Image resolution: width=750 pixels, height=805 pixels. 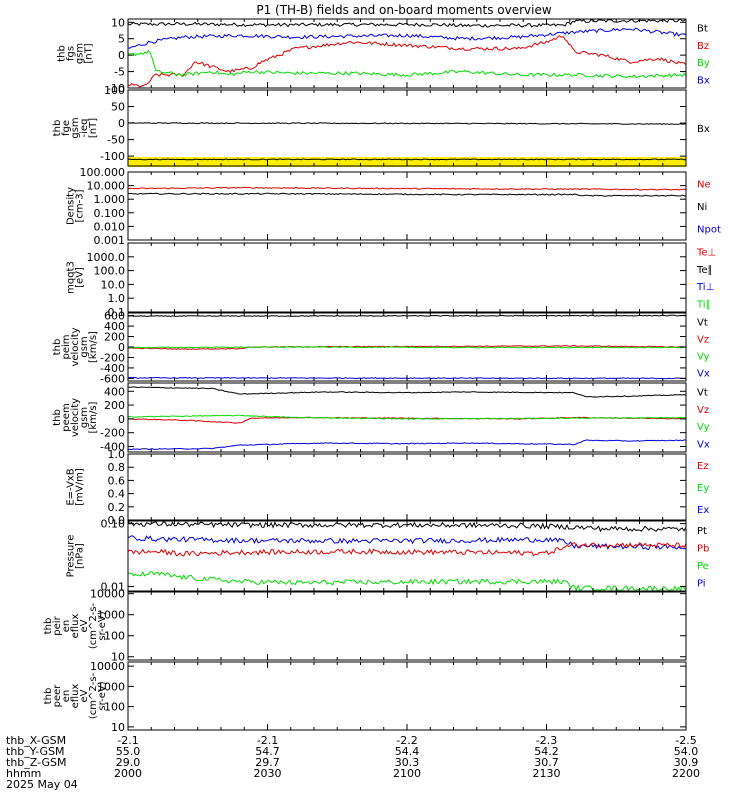 I want to click on y-axis-label: velocity, so click(x=75, y=346).